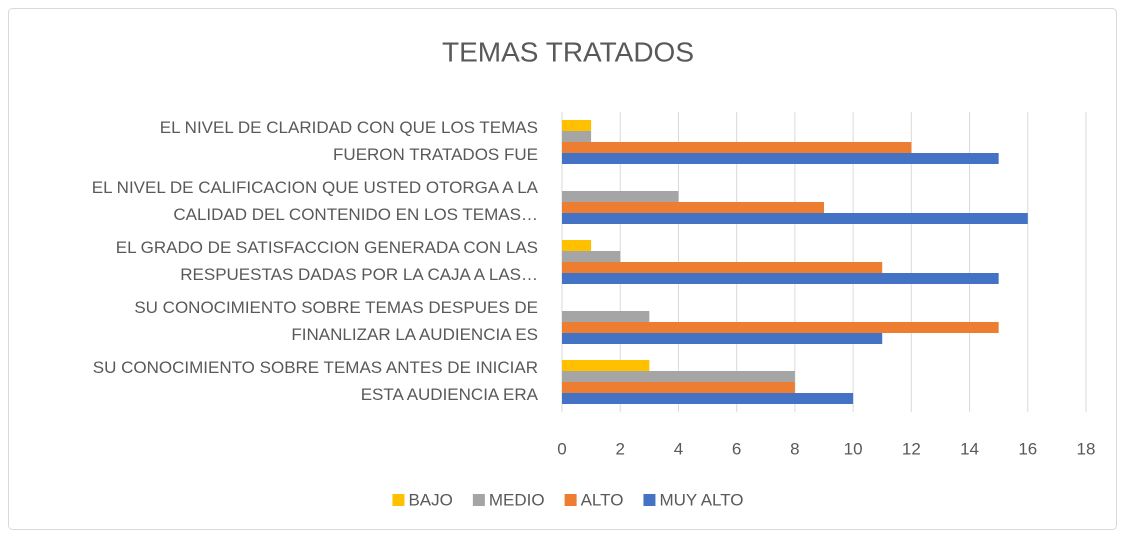 The width and height of the screenshot is (1124, 535). I want to click on x-tick-label: 10, so click(853, 448).